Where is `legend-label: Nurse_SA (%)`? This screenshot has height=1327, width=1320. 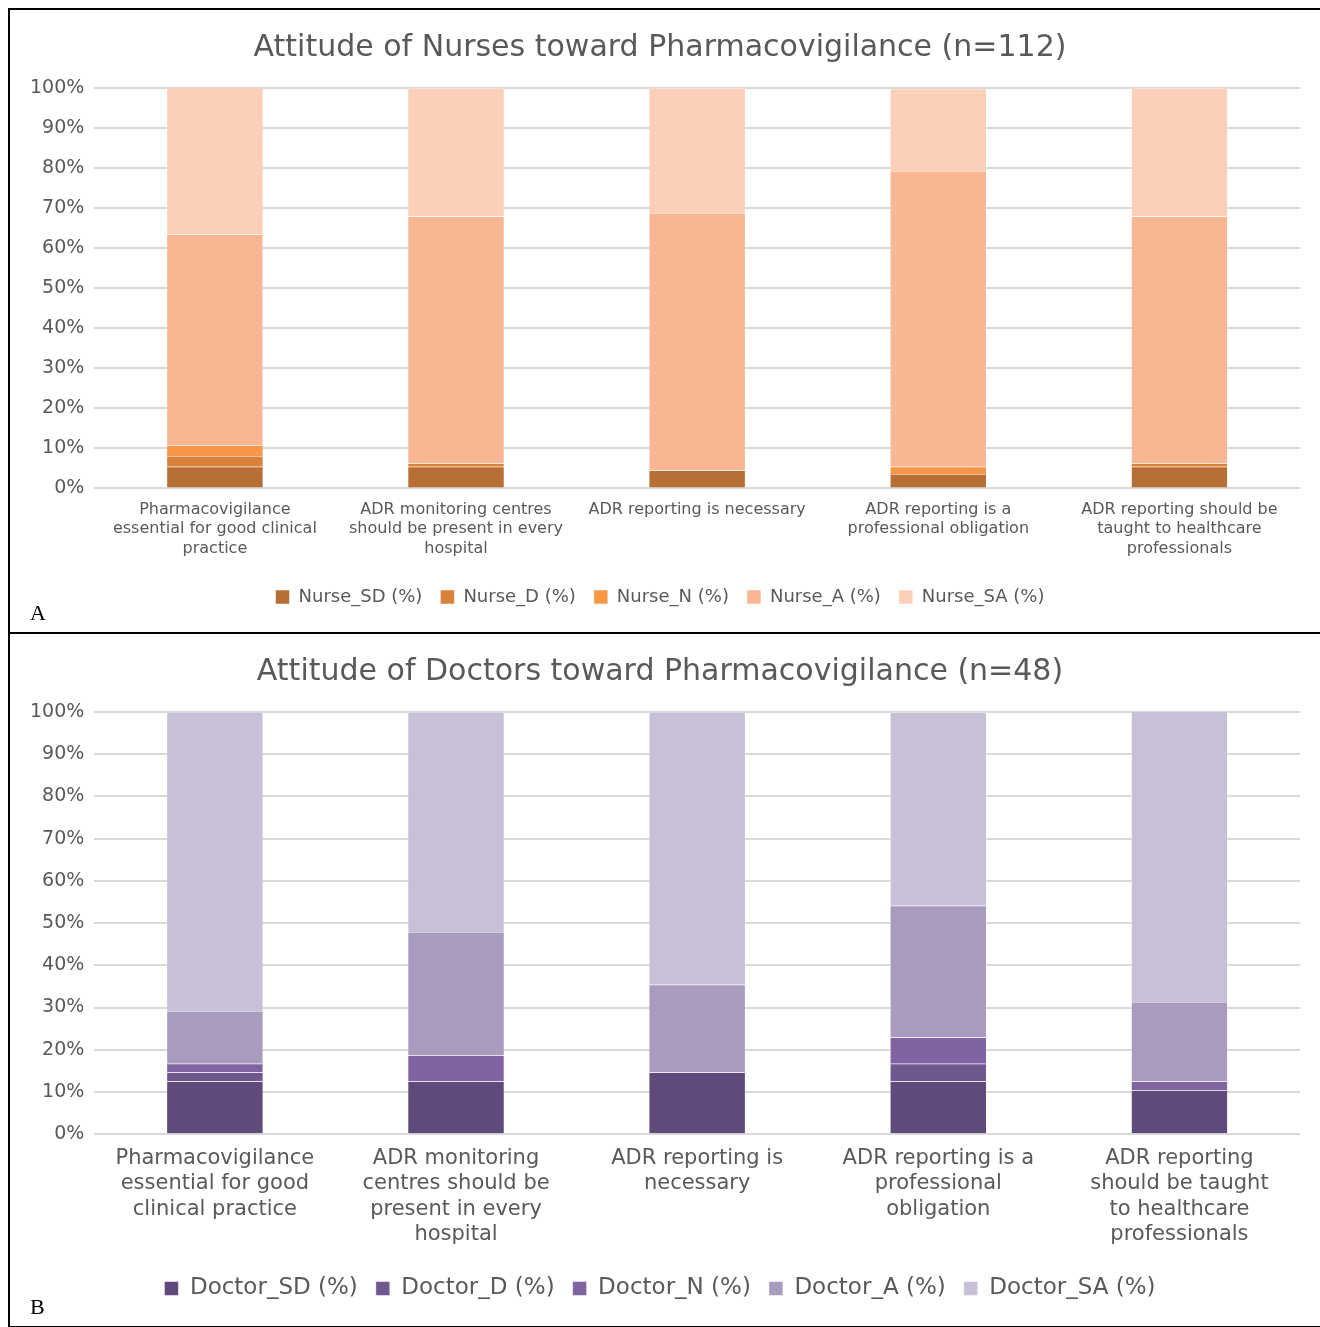
legend-label: Nurse_SA (%) is located at coordinates (983, 595).